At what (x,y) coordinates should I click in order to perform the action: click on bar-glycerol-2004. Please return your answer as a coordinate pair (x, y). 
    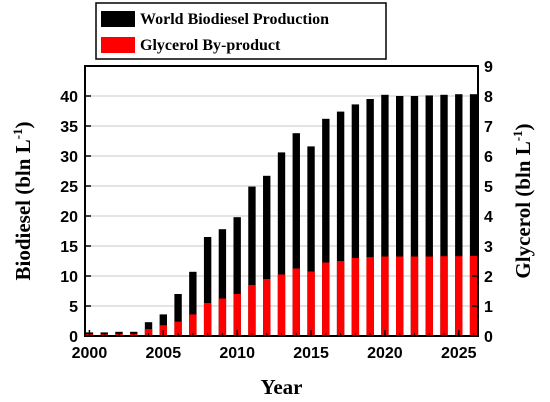
    Looking at the image, I should click on (148, 332).